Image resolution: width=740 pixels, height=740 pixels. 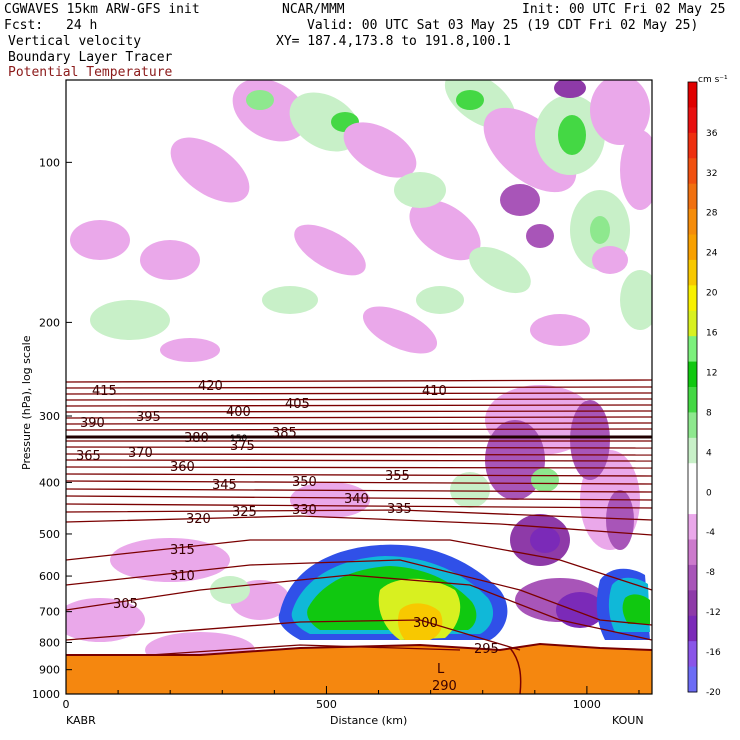 What do you see at coordinates (104, 391) in the screenshot?
I see `theta-label-415: 415` at bounding box center [104, 391].